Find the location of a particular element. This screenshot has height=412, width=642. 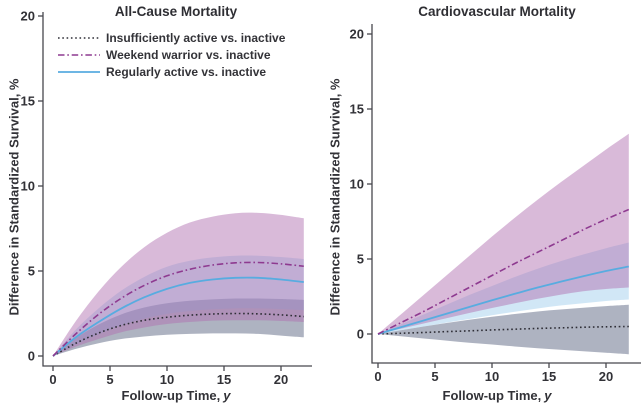

solid-line-icon is located at coordinates (79, 71).